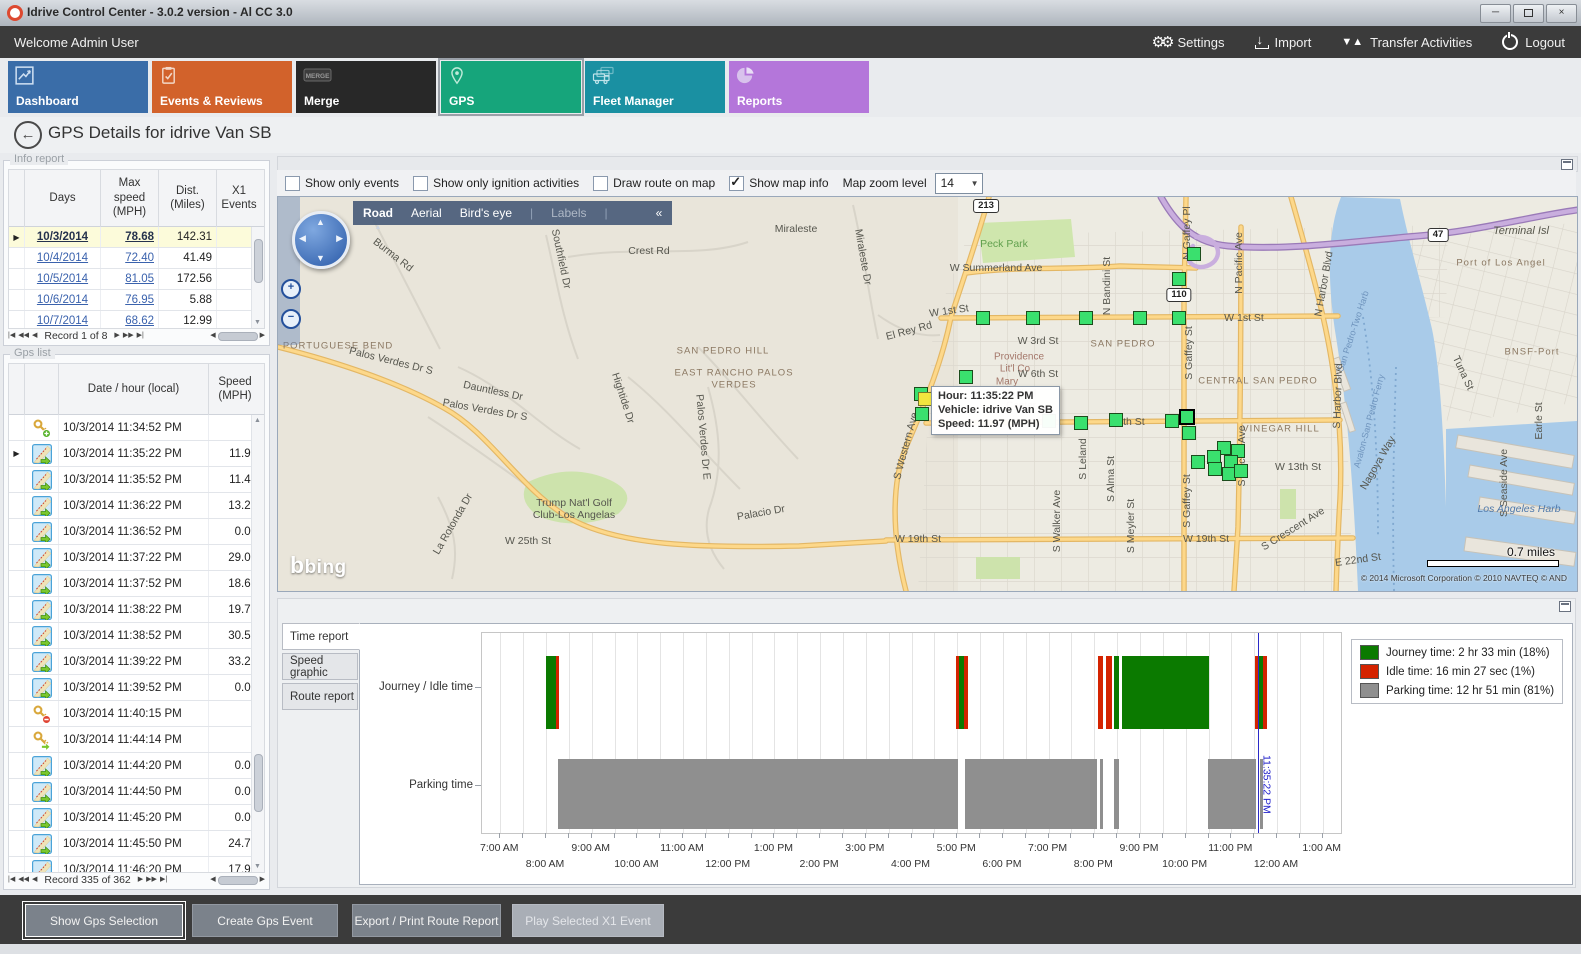 The height and width of the screenshot is (954, 1581). What do you see at coordinates (136, 818) in the screenshot?
I see `gps-list-row: 10/3/2014 11:45:20 PM 0.00` at bounding box center [136, 818].